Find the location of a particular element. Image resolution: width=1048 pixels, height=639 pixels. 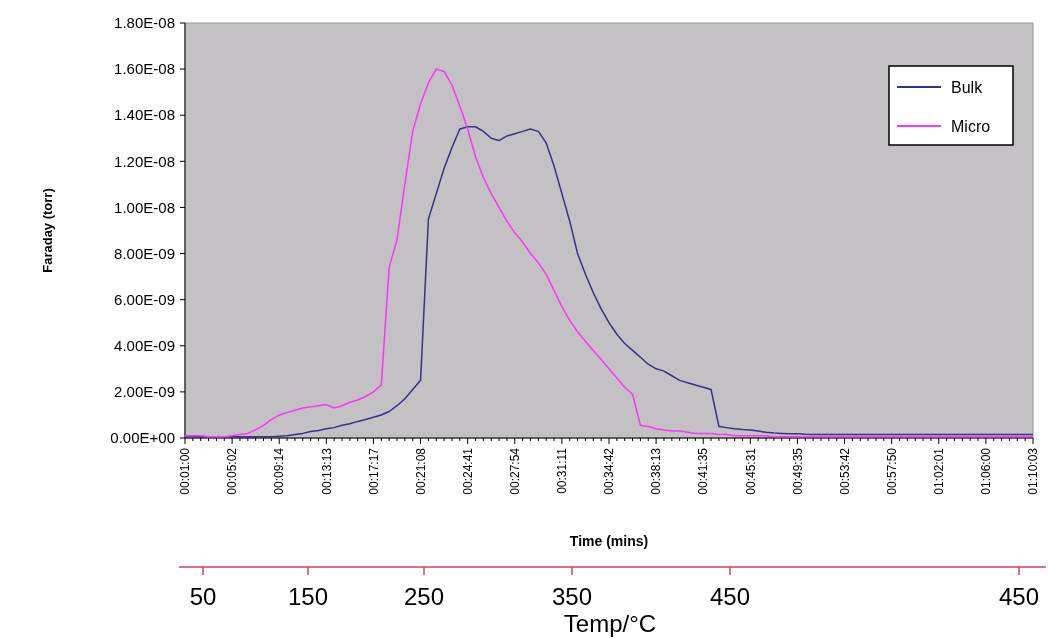

x-tick-label: 01:02:01 is located at coordinates (938, 471).